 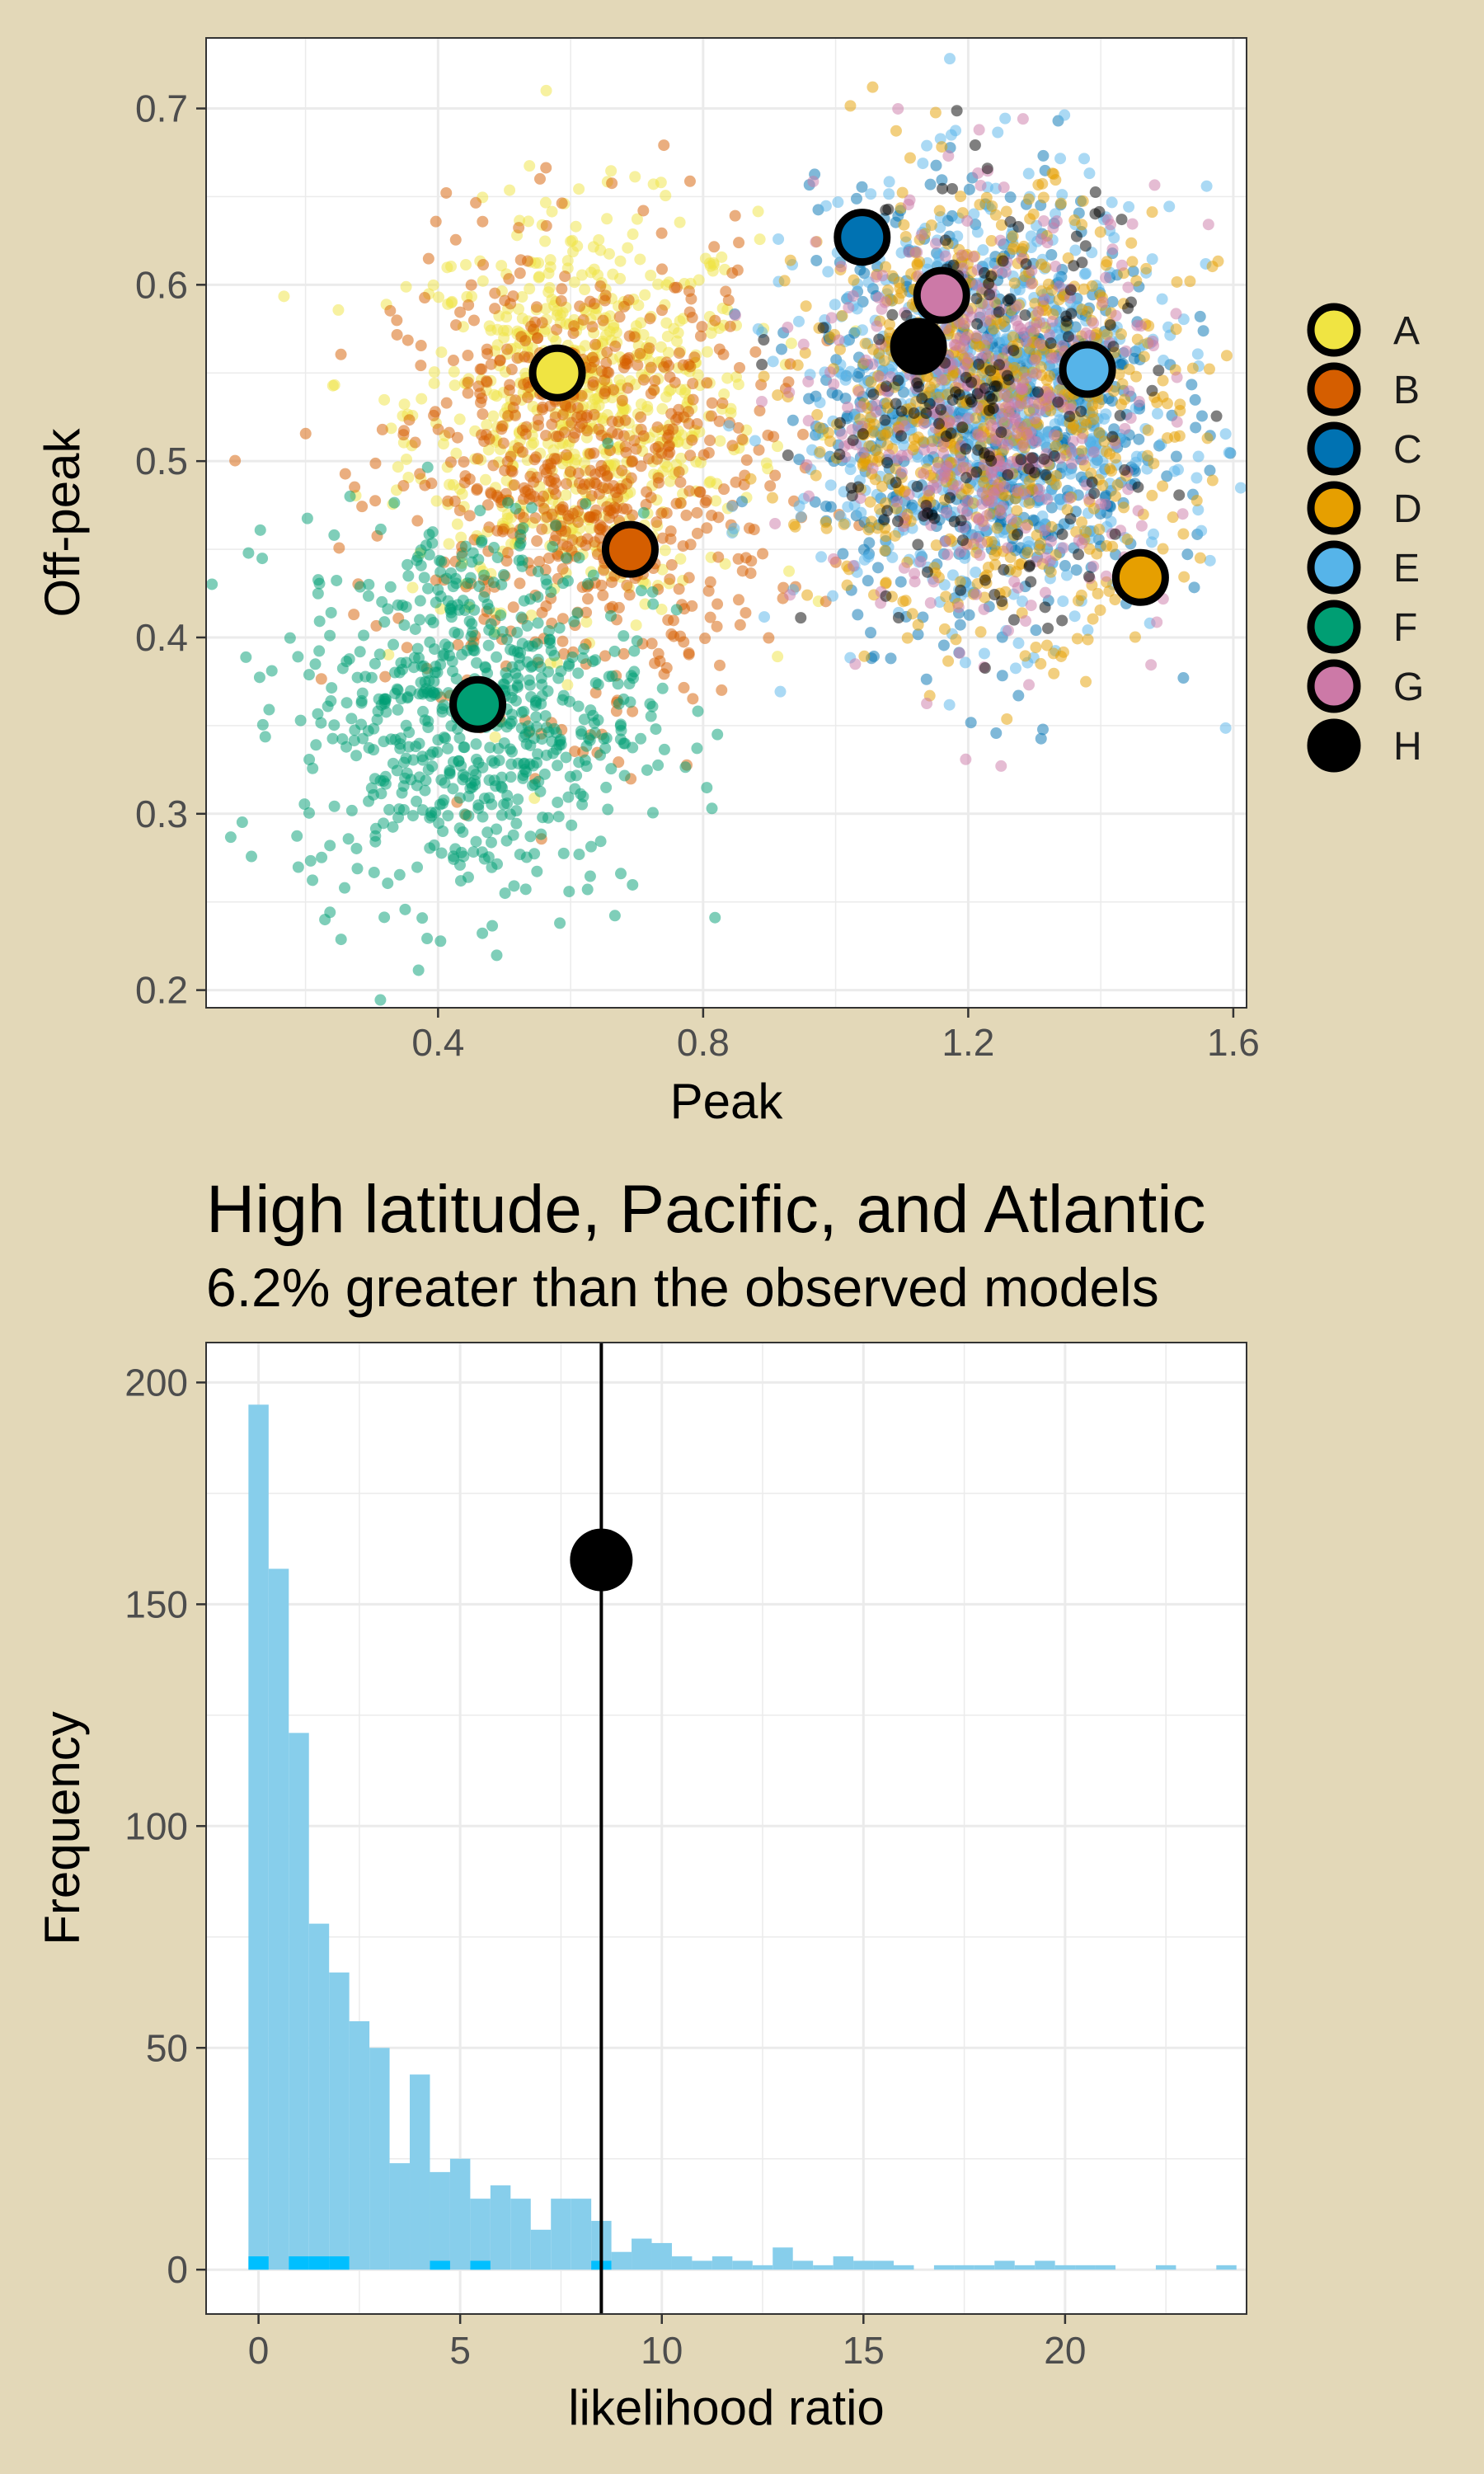 I want to click on legend-key-g, so click(x=1334, y=686).